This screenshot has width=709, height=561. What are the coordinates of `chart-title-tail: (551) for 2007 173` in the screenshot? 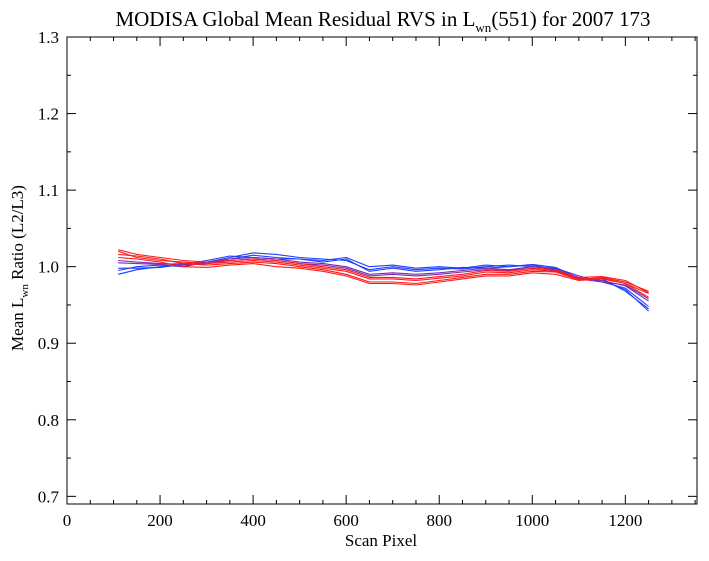 It's located at (570, 19).